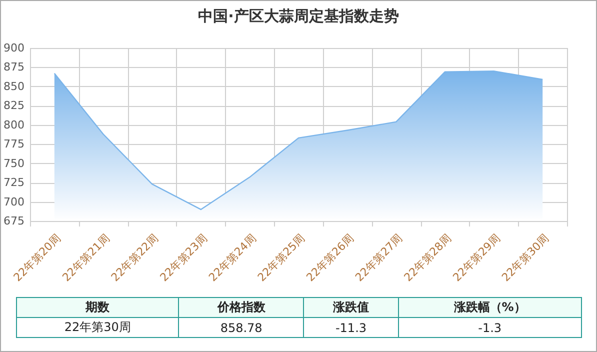  I want to click on text: 涨跌幅（%）, so click(490, 308).